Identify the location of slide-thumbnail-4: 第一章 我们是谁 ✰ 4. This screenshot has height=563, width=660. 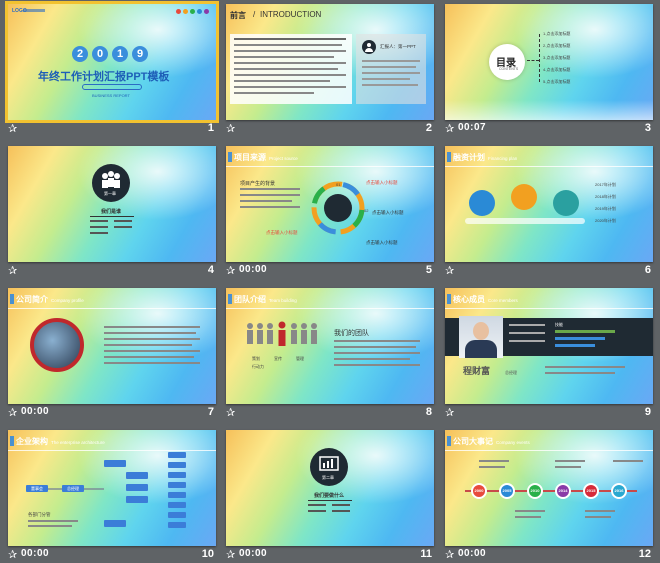
(112, 212).